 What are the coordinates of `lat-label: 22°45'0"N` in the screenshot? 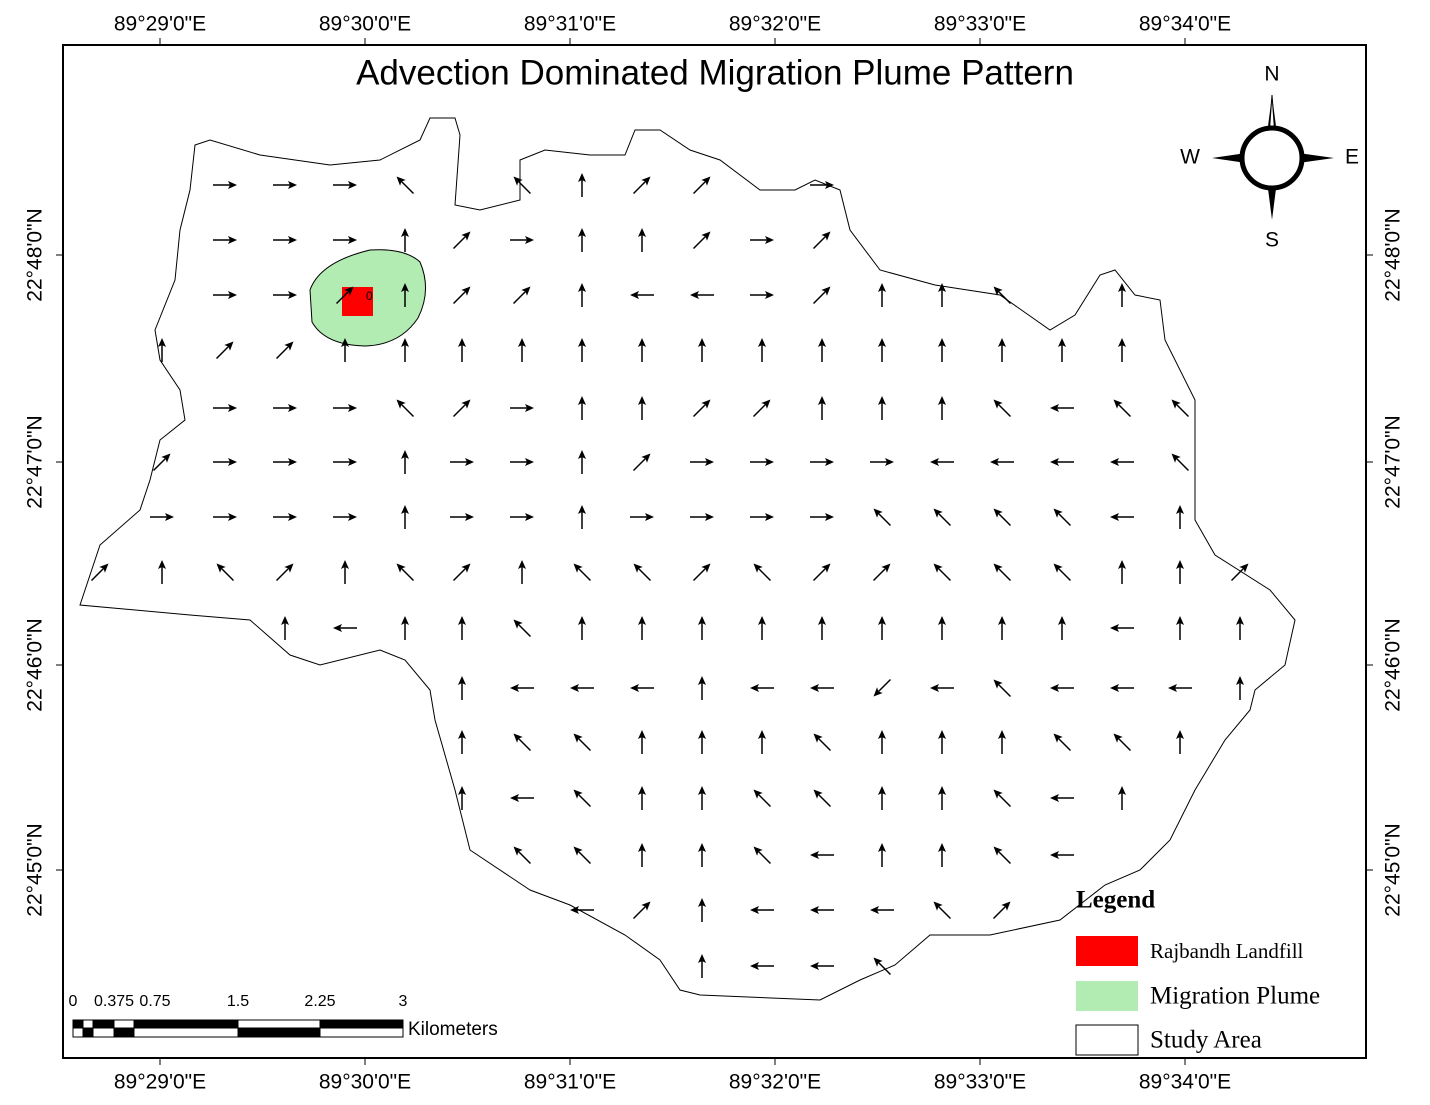 It's located at (1393, 869).